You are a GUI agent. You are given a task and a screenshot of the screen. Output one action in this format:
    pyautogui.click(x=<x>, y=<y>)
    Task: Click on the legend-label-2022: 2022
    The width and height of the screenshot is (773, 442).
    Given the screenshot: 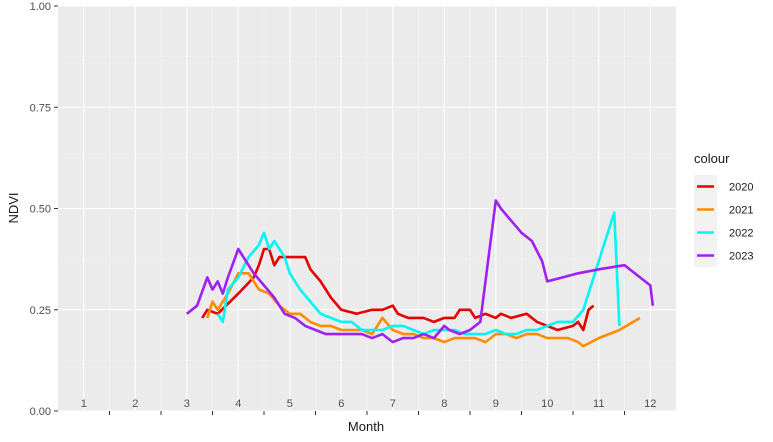 What is the action you would take?
    pyautogui.click(x=741, y=234)
    